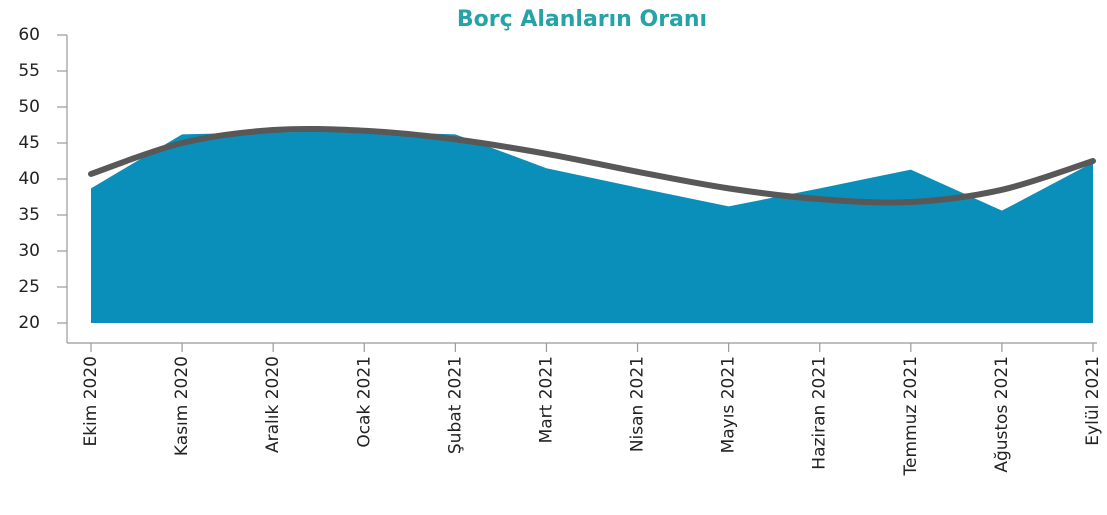 This screenshot has width=1107, height=515. What do you see at coordinates (29, 323) in the screenshot?
I see `y-tick-label: 20` at bounding box center [29, 323].